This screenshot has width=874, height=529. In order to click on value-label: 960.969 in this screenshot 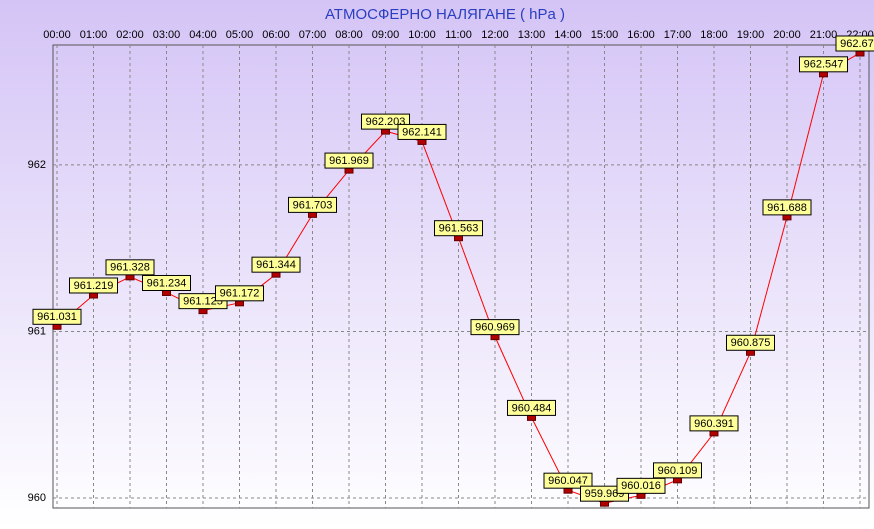, I will do `click(495, 328)`.